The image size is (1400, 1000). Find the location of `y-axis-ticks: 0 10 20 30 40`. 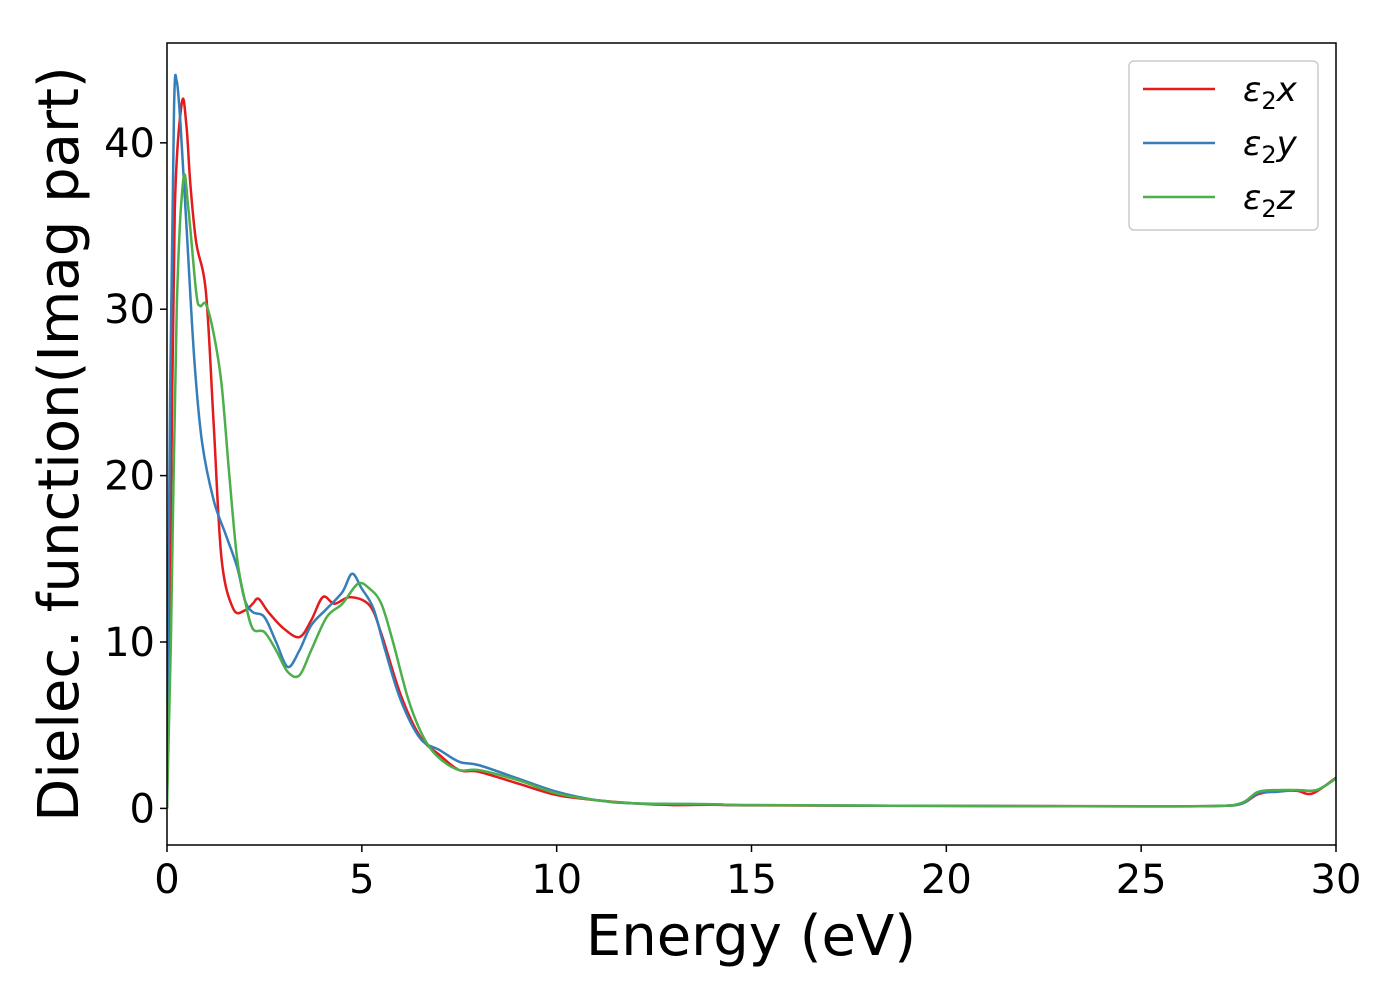

y-axis-ticks: 0 10 20 30 40 is located at coordinates (135, 476).